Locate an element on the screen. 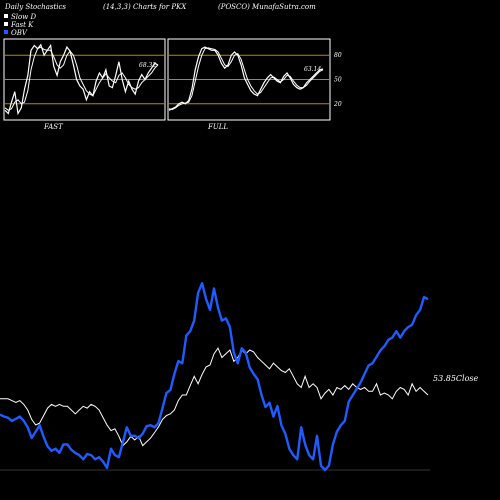 Image resolution: width=500 pixels, height=500 pixels. full-series-k is located at coordinates (246, 78).